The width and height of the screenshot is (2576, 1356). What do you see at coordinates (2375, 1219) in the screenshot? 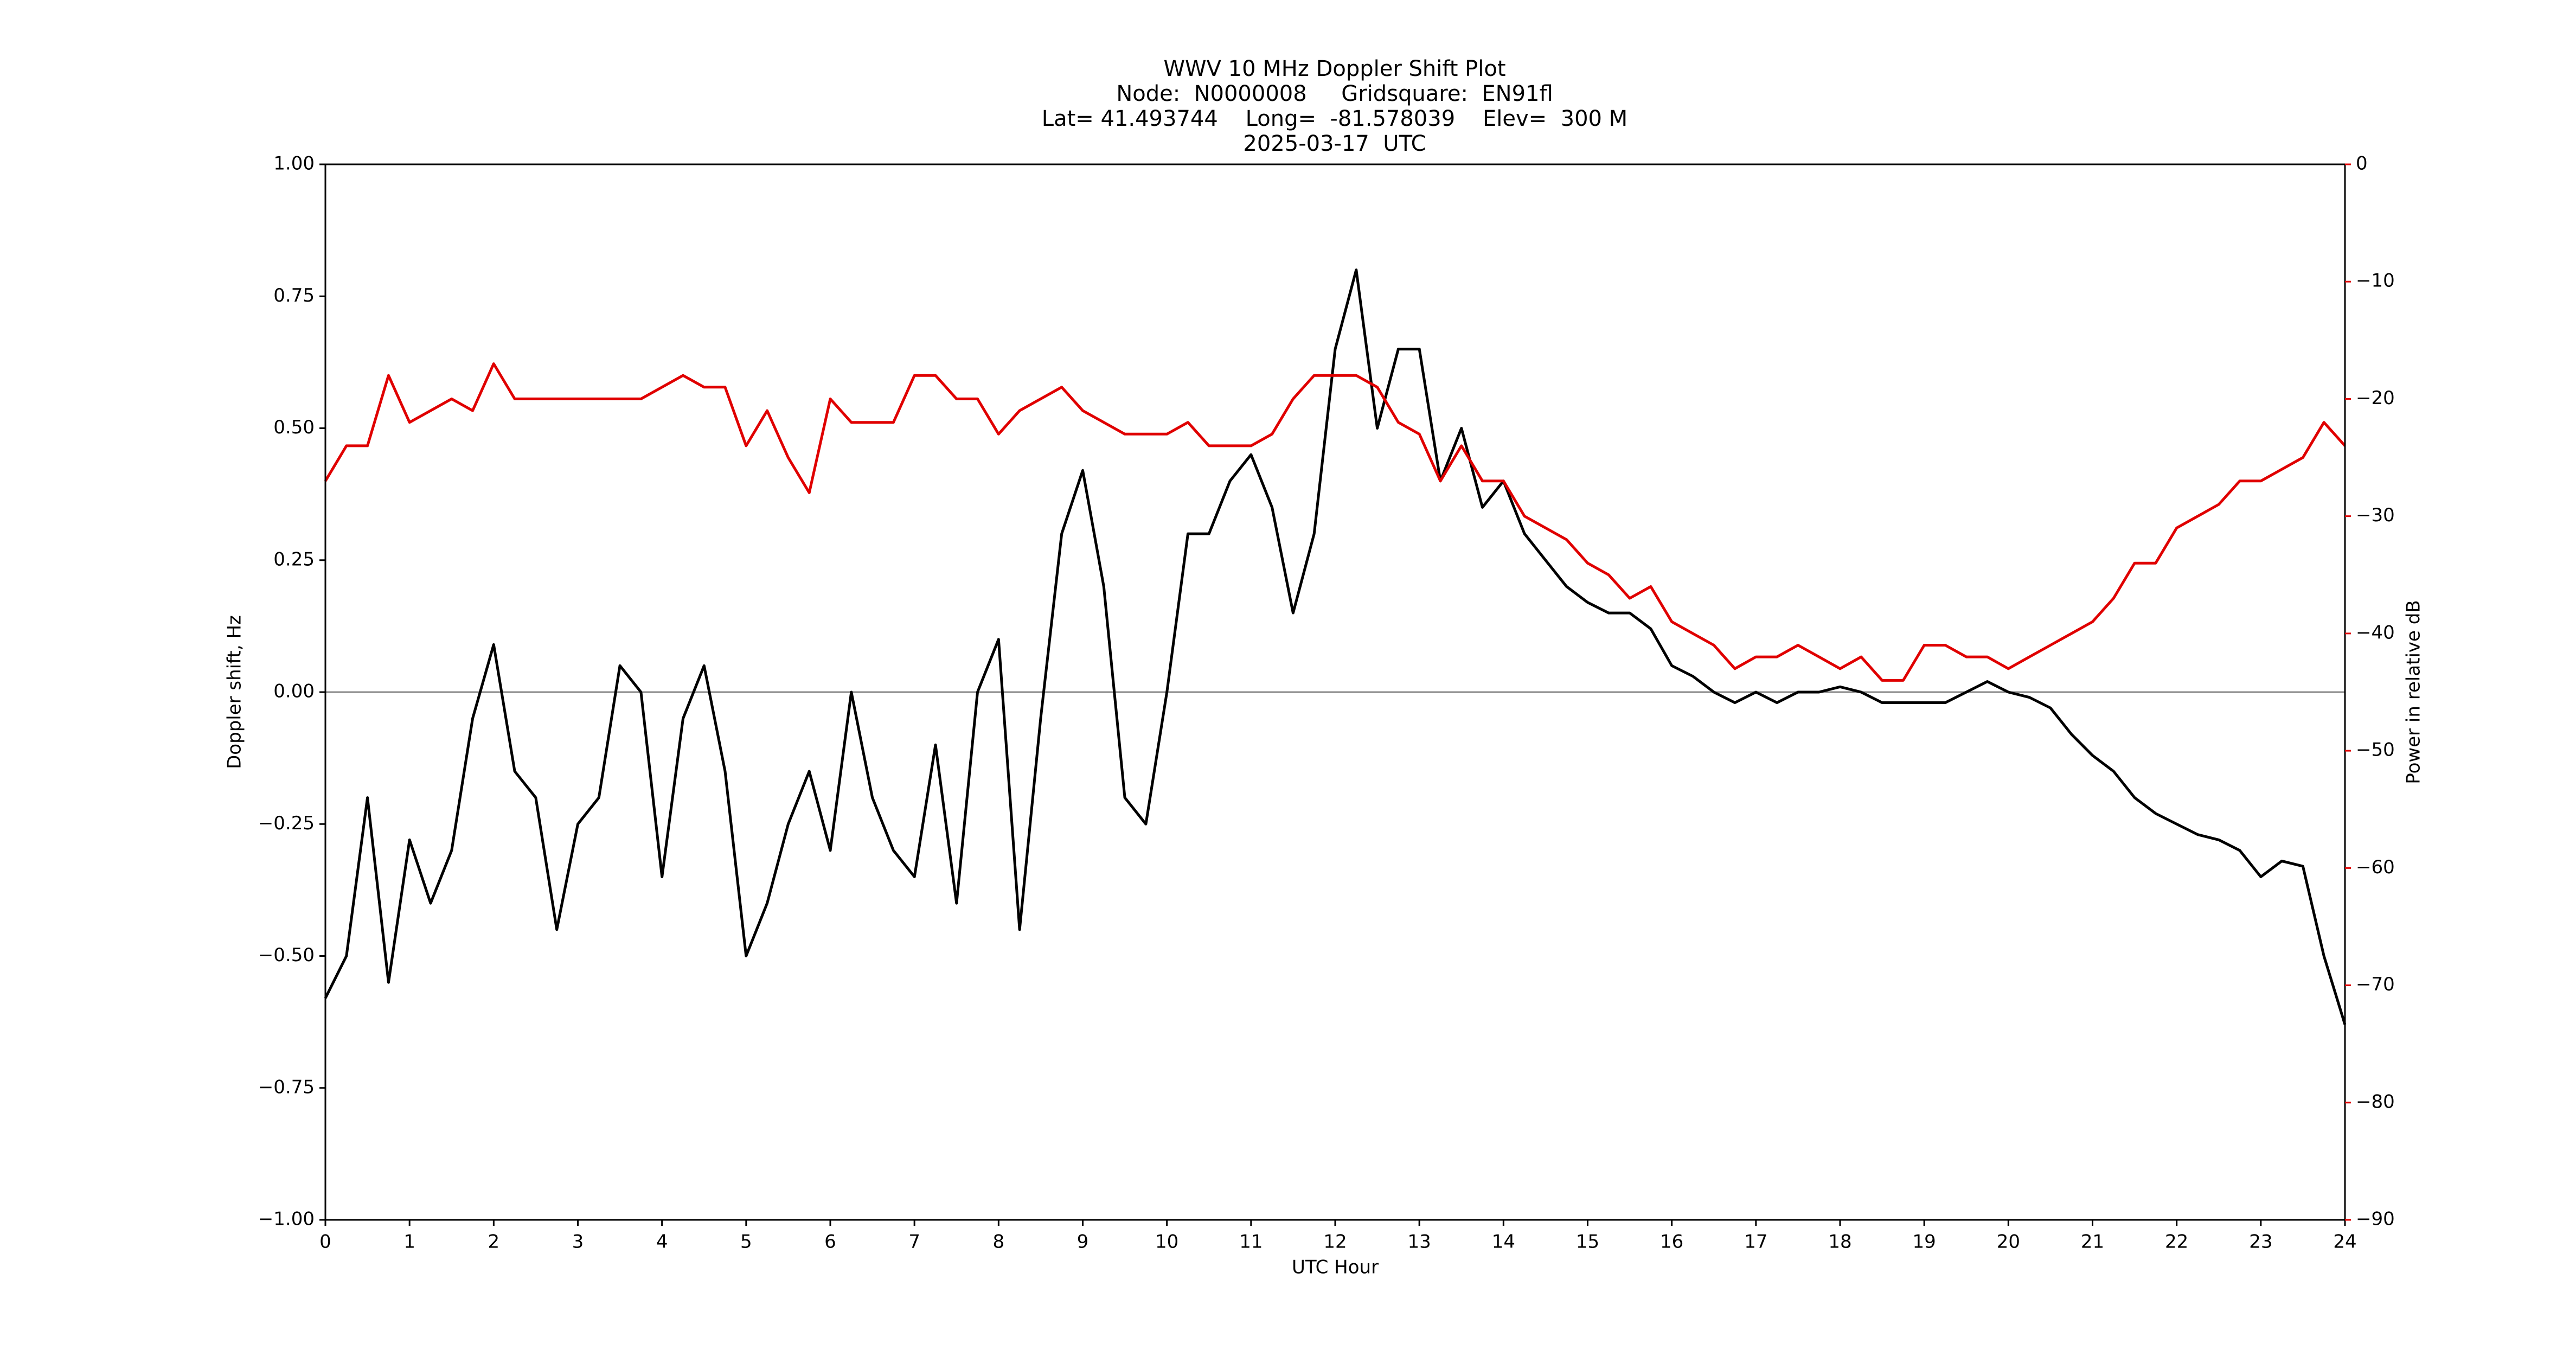
I see `y2-tick-label: −90` at bounding box center [2375, 1219].